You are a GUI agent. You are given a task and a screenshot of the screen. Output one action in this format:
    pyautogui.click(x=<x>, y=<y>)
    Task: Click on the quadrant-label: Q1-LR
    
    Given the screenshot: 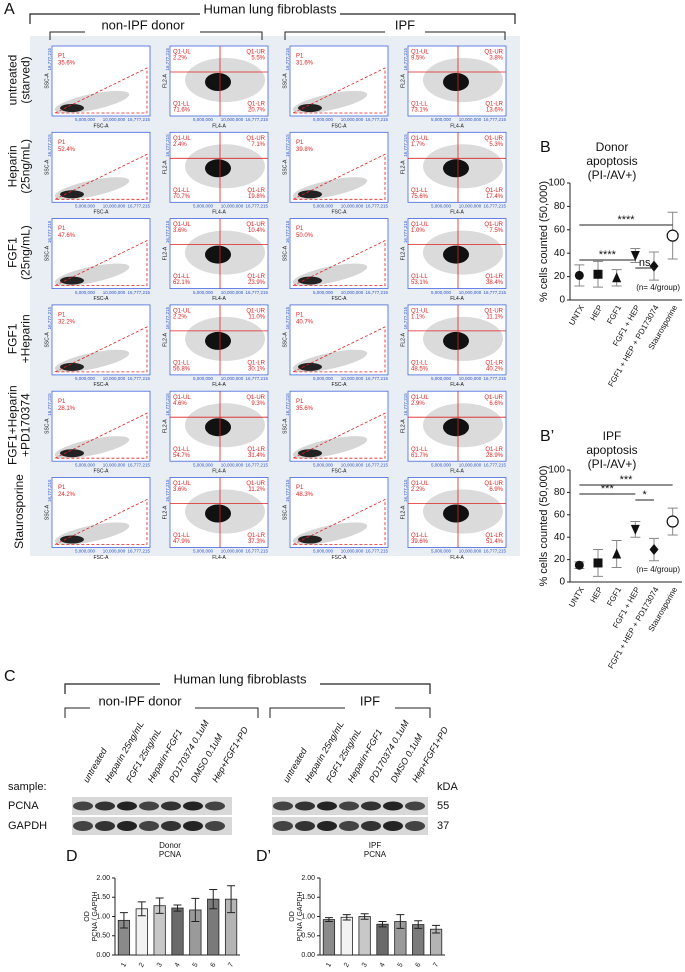 What is the action you would take?
    pyautogui.click(x=256, y=105)
    